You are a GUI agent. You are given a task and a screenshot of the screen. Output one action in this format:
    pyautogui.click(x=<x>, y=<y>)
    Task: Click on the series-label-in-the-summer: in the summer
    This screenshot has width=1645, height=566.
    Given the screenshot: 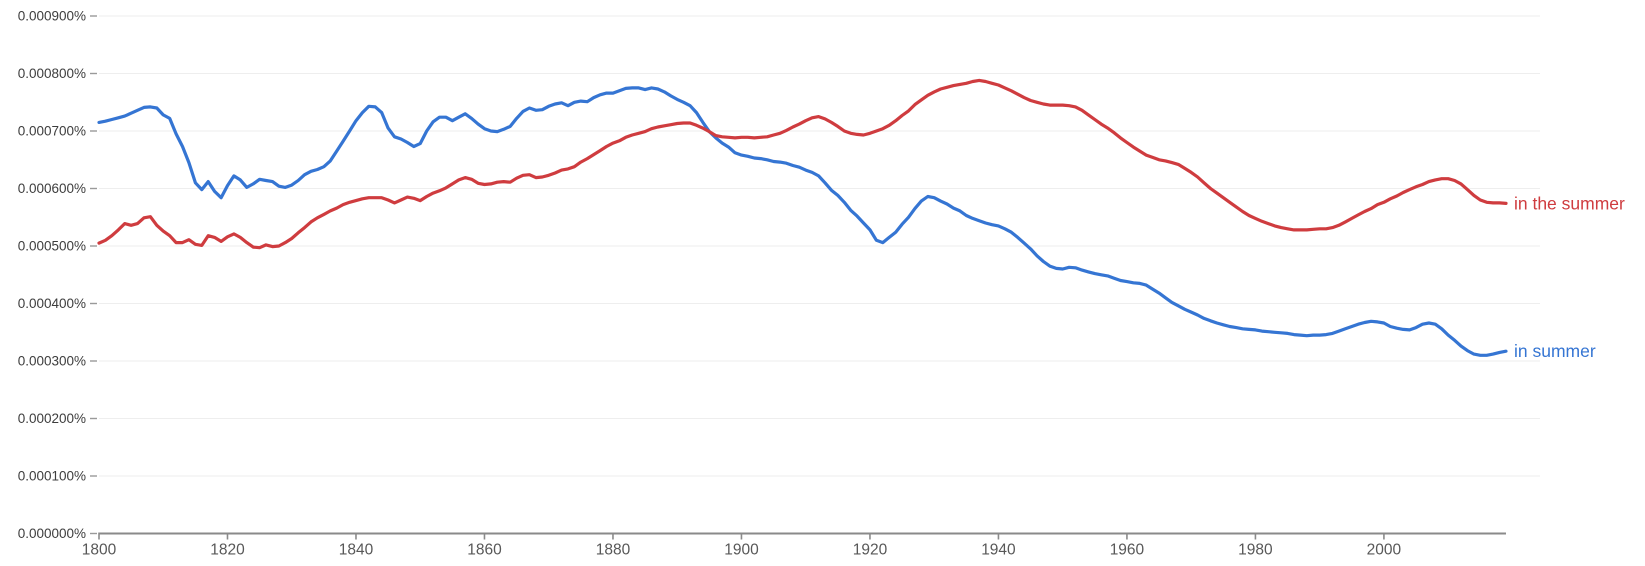 What is the action you would take?
    pyautogui.click(x=1569, y=203)
    